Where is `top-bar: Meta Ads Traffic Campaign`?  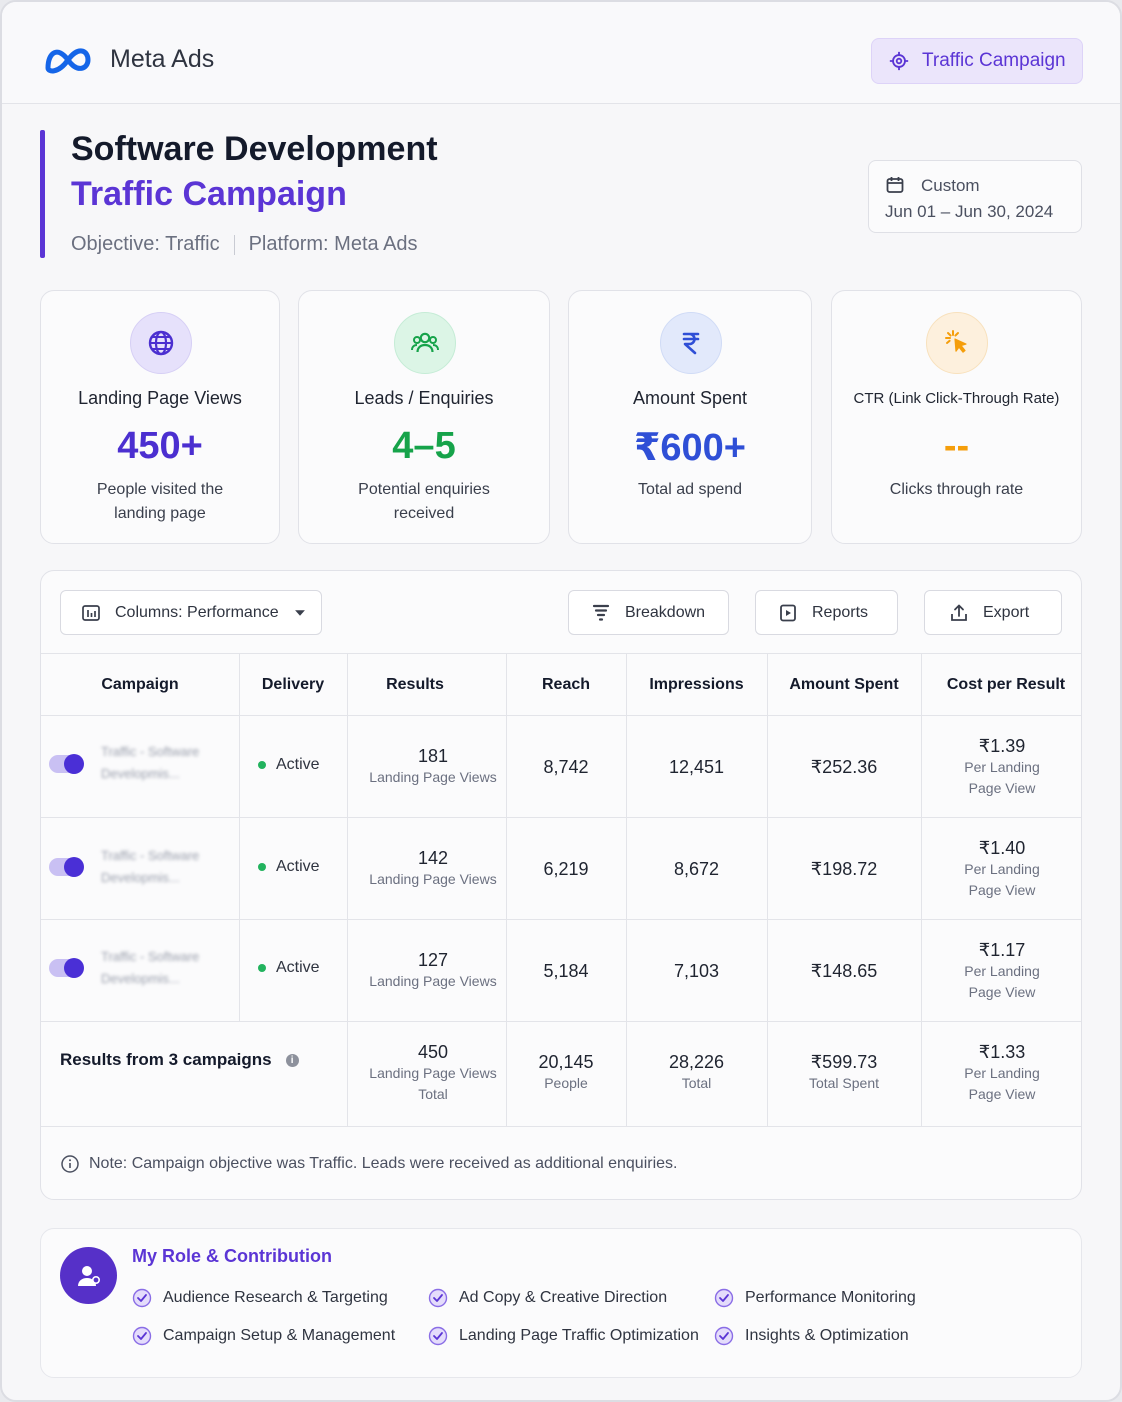 top-bar: Meta Ads Traffic Campaign is located at coordinates (561, 53).